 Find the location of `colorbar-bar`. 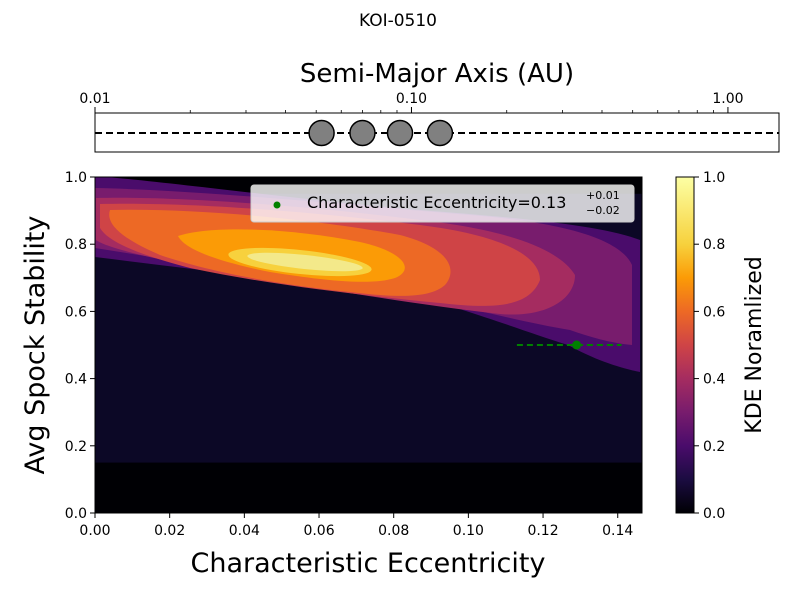

colorbar-bar is located at coordinates (685, 345).